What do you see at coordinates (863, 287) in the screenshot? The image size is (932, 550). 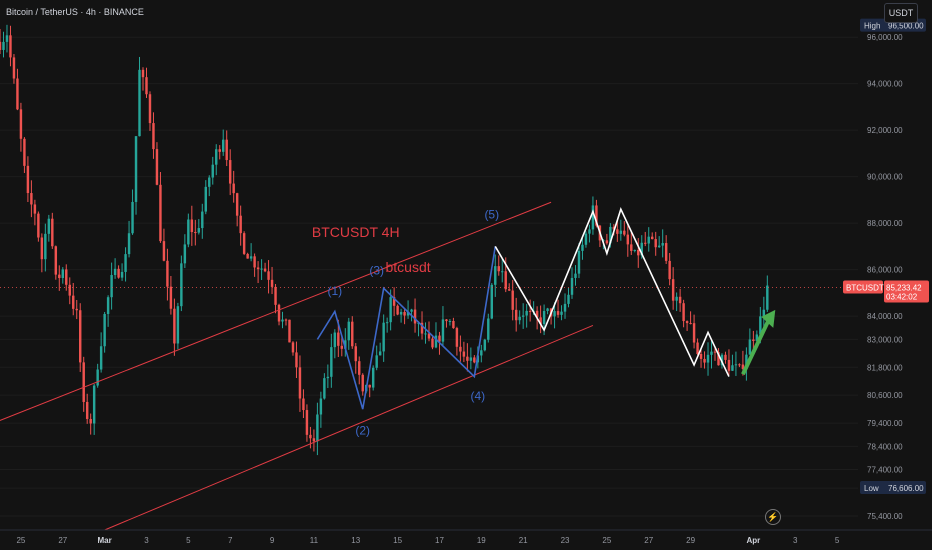 I see `last-symbol-tag-bg` at bounding box center [863, 287].